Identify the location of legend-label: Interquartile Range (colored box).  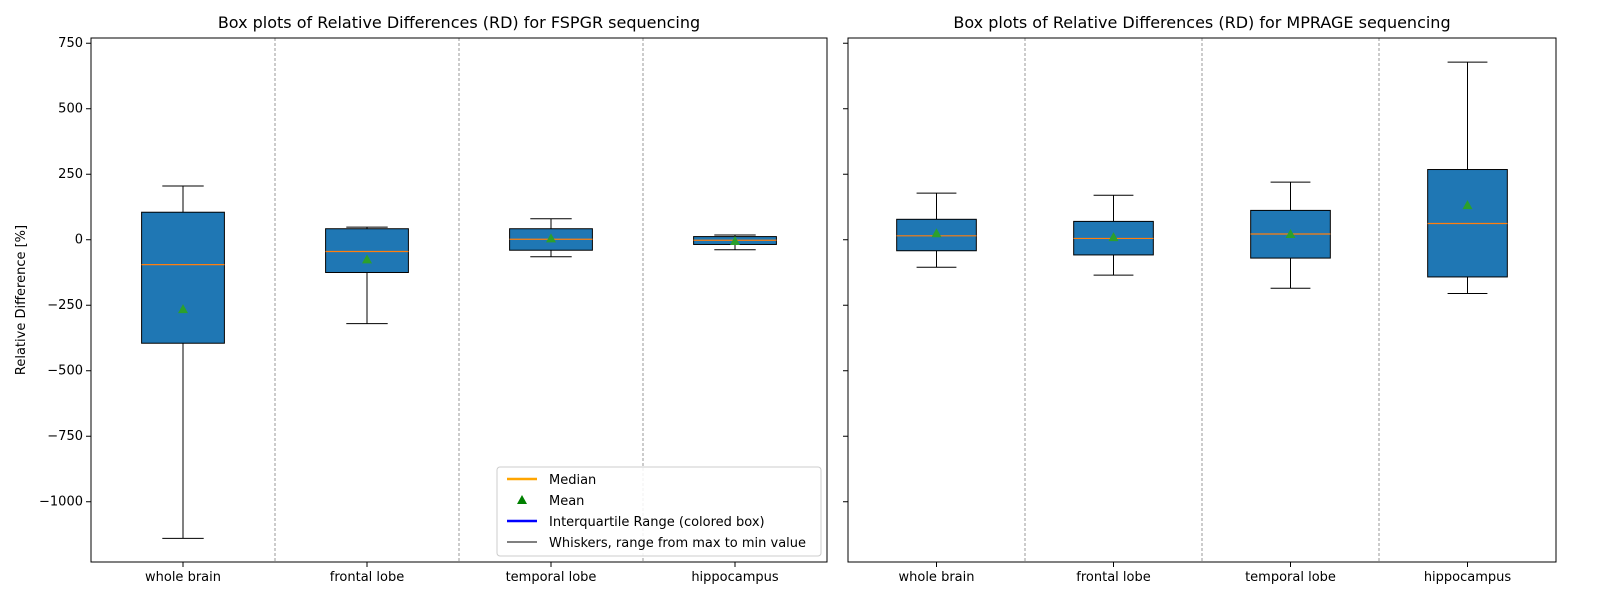
(657, 522).